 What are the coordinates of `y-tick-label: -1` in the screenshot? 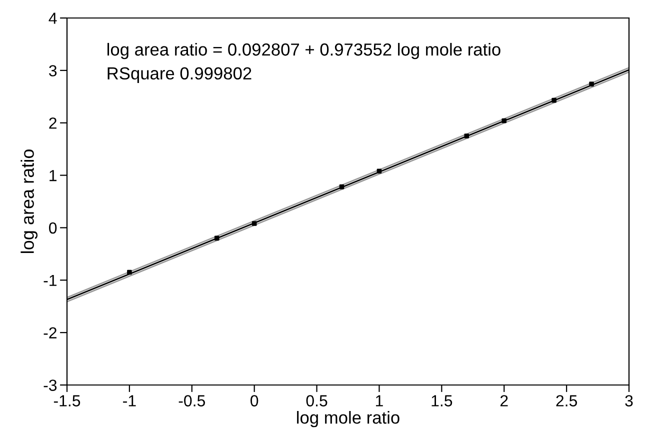 It's located at (50, 280).